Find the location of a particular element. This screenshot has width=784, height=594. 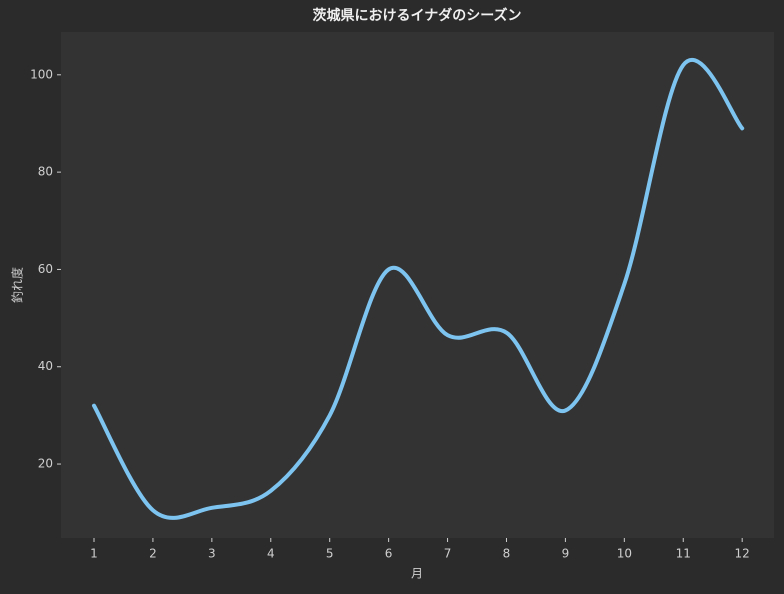

y-tick-label: 20 is located at coordinates (45, 464).